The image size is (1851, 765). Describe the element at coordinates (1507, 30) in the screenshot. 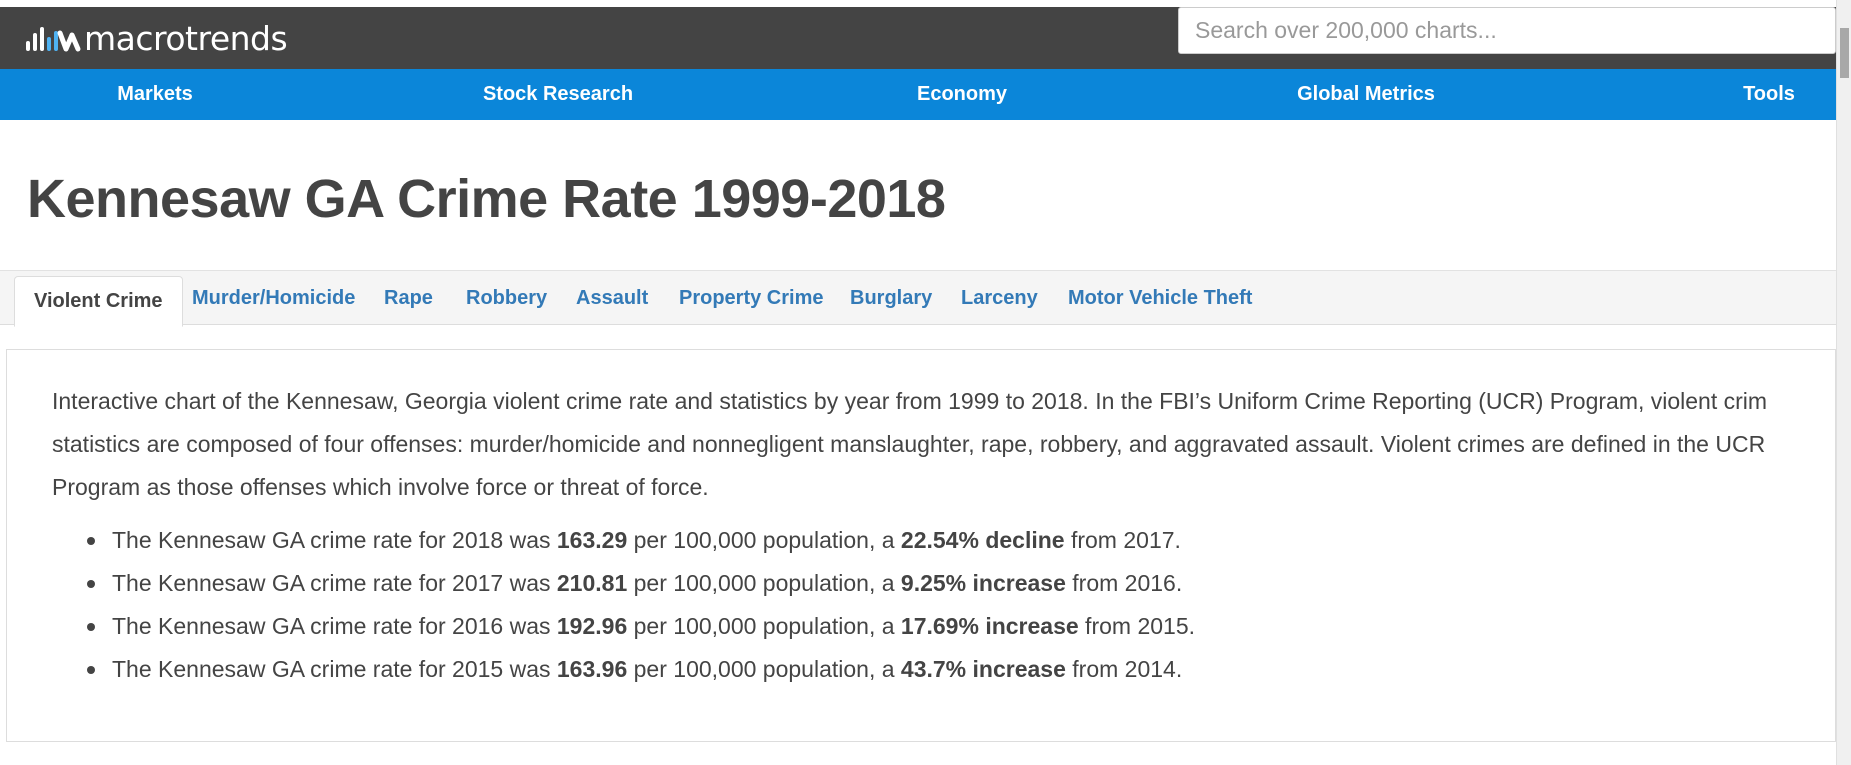

I see `search-input` at that location.